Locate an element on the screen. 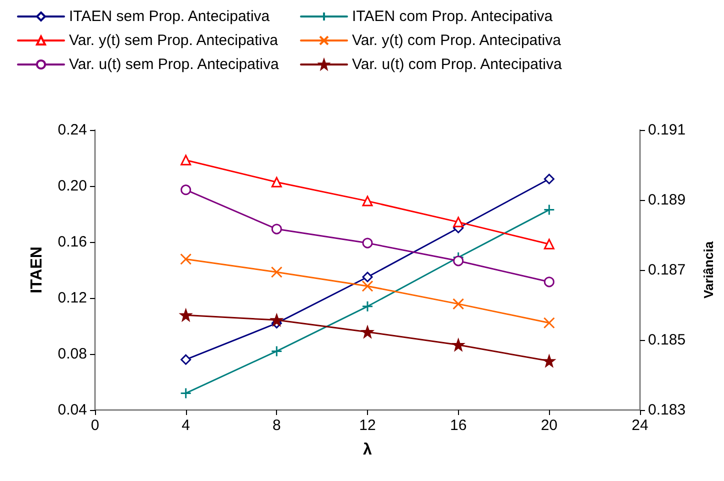 This screenshot has width=724, height=481. x-axis-title: λ is located at coordinates (367, 450).